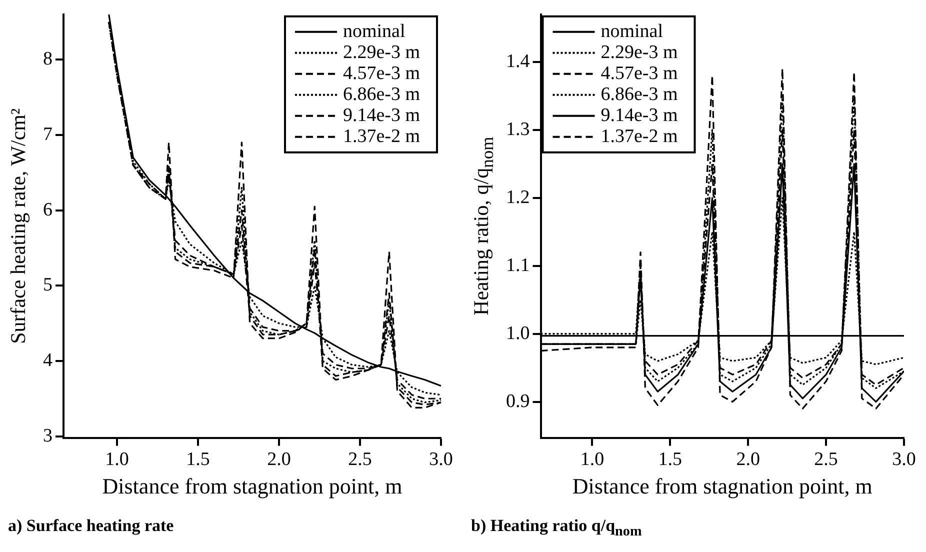 The height and width of the screenshot is (552, 926). Describe the element at coordinates (518, 401) in the screenshot. I see `y-tick-label: 0.9` at that location.